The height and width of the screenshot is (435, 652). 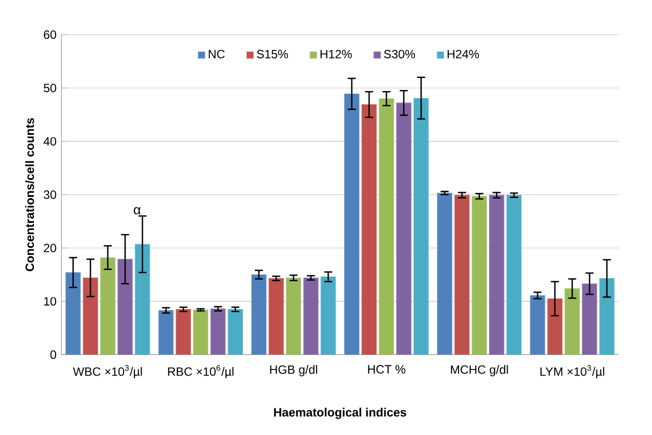 I want to click on y-tick-label: 30, so click(x=50, y=195).